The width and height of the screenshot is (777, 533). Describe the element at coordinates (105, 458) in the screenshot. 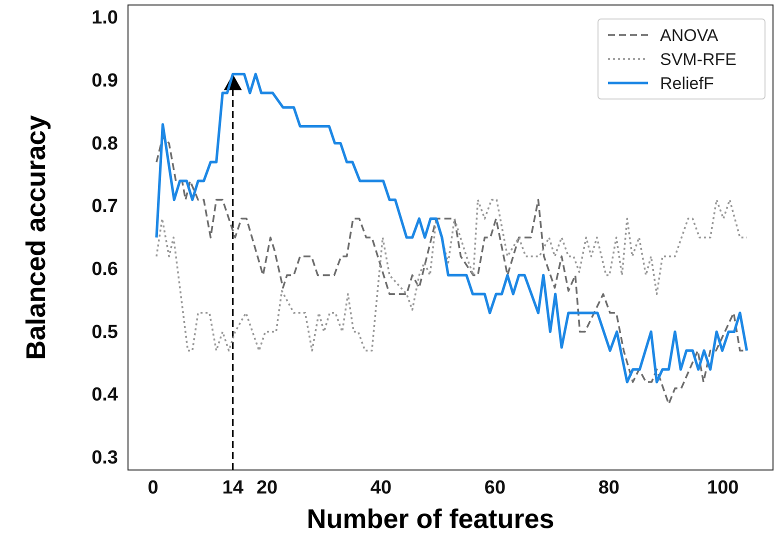

I see `y-tick-label: 0.3` at that location.